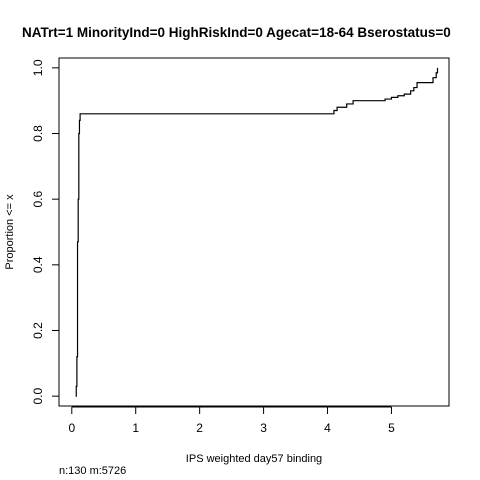 The width and height of the screenshot is (480, 480). What do you see at coordinates (135, 428) in the screenshot?
I see `x-tick-label: 1` at bounding box center [135, 428].